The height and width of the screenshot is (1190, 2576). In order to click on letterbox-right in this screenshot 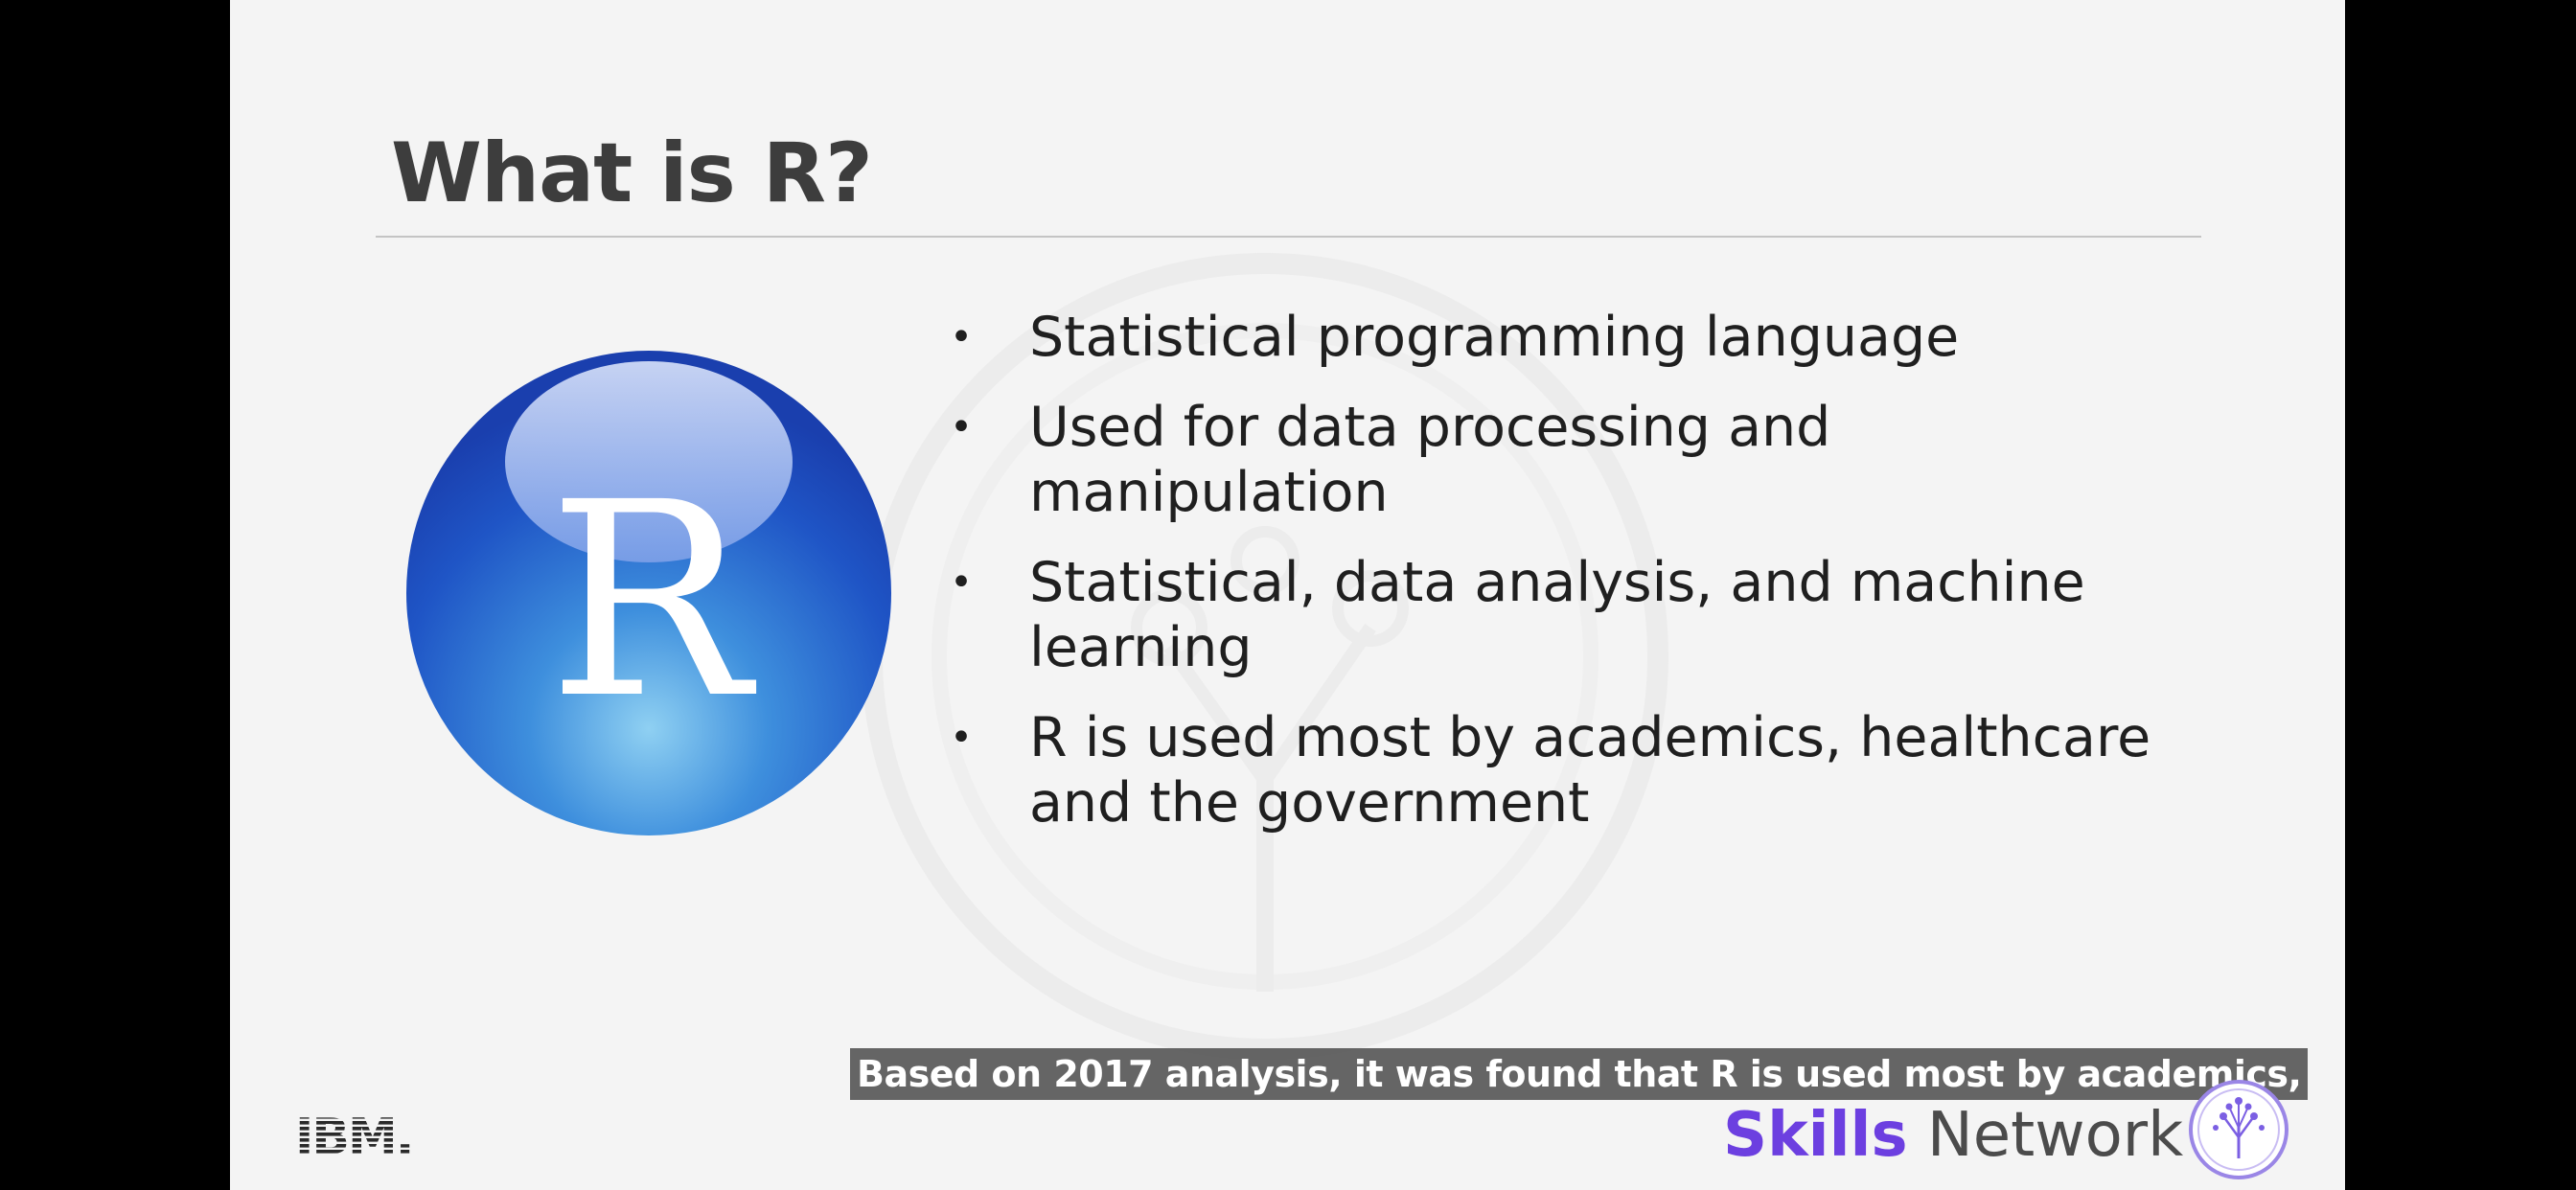, I will do `click(2460, 595)`.